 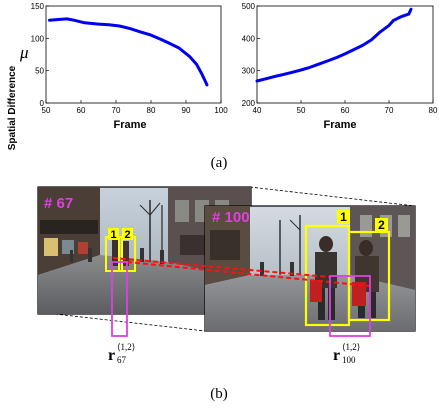 I want to click on caption-a: (a), so click(x=219, y=163).